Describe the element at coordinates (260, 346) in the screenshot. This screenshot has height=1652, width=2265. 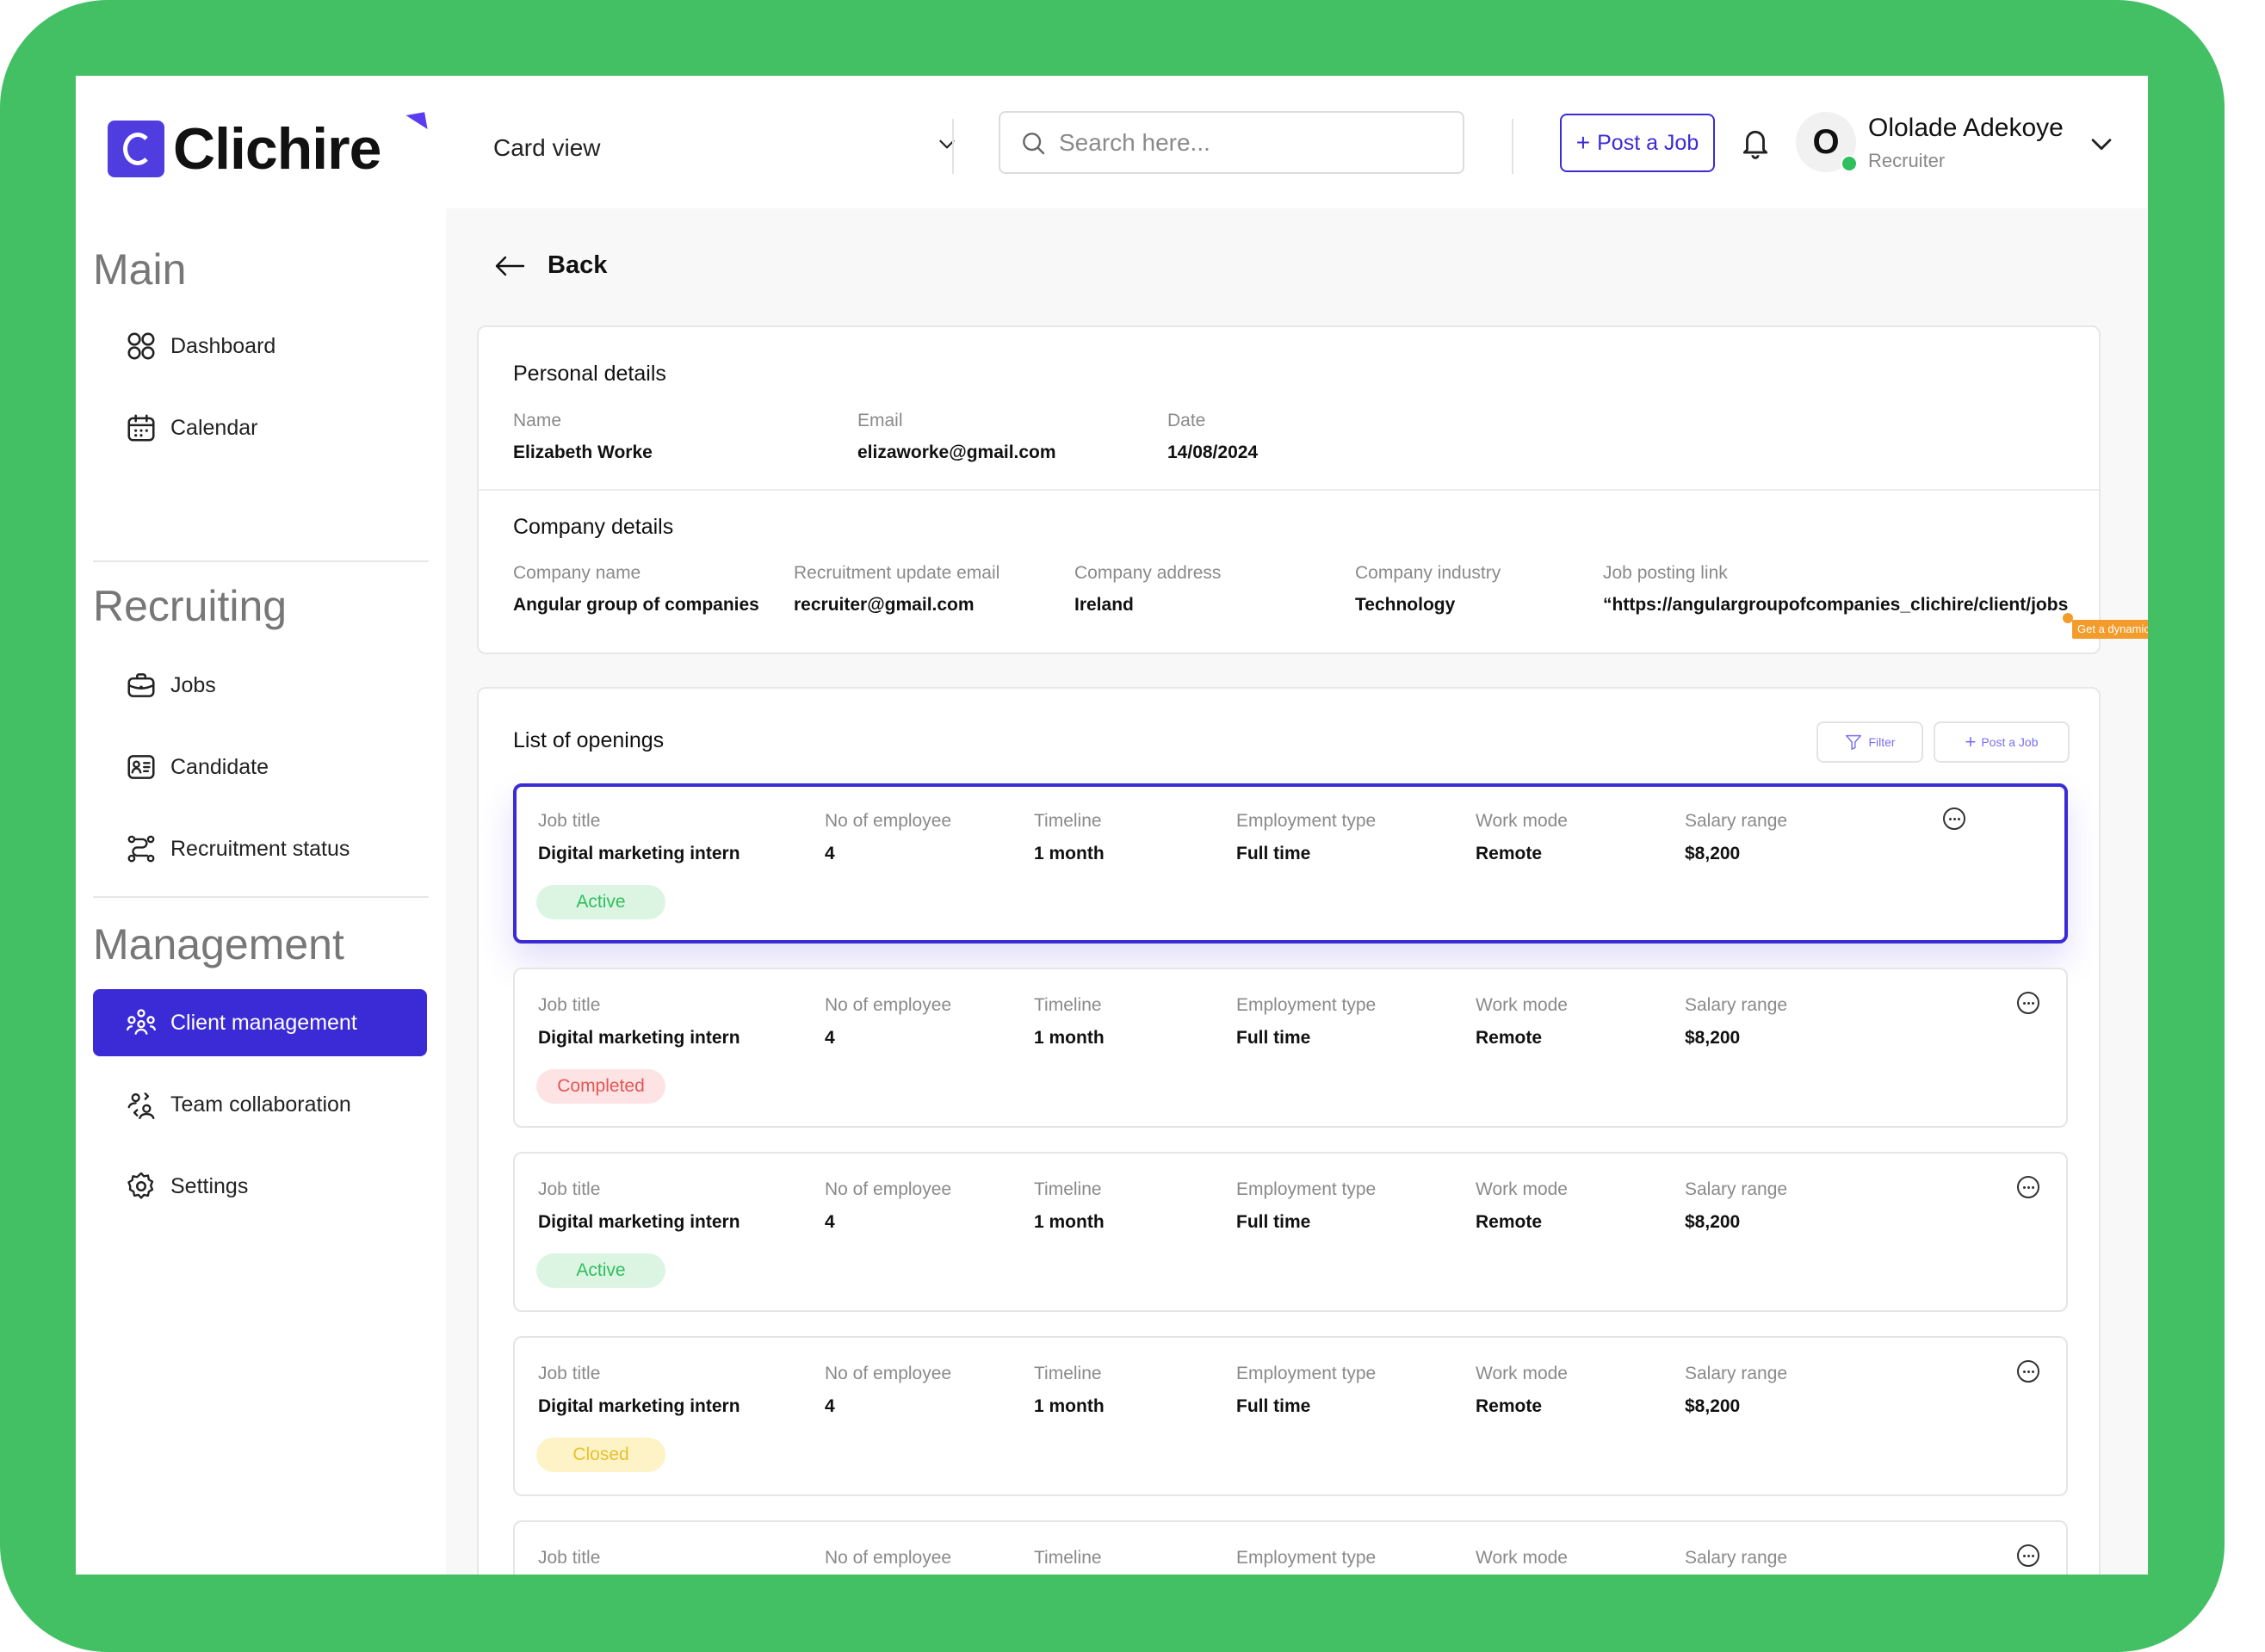
I see `sidebar-item-dashboard: Dashboard` at that location.